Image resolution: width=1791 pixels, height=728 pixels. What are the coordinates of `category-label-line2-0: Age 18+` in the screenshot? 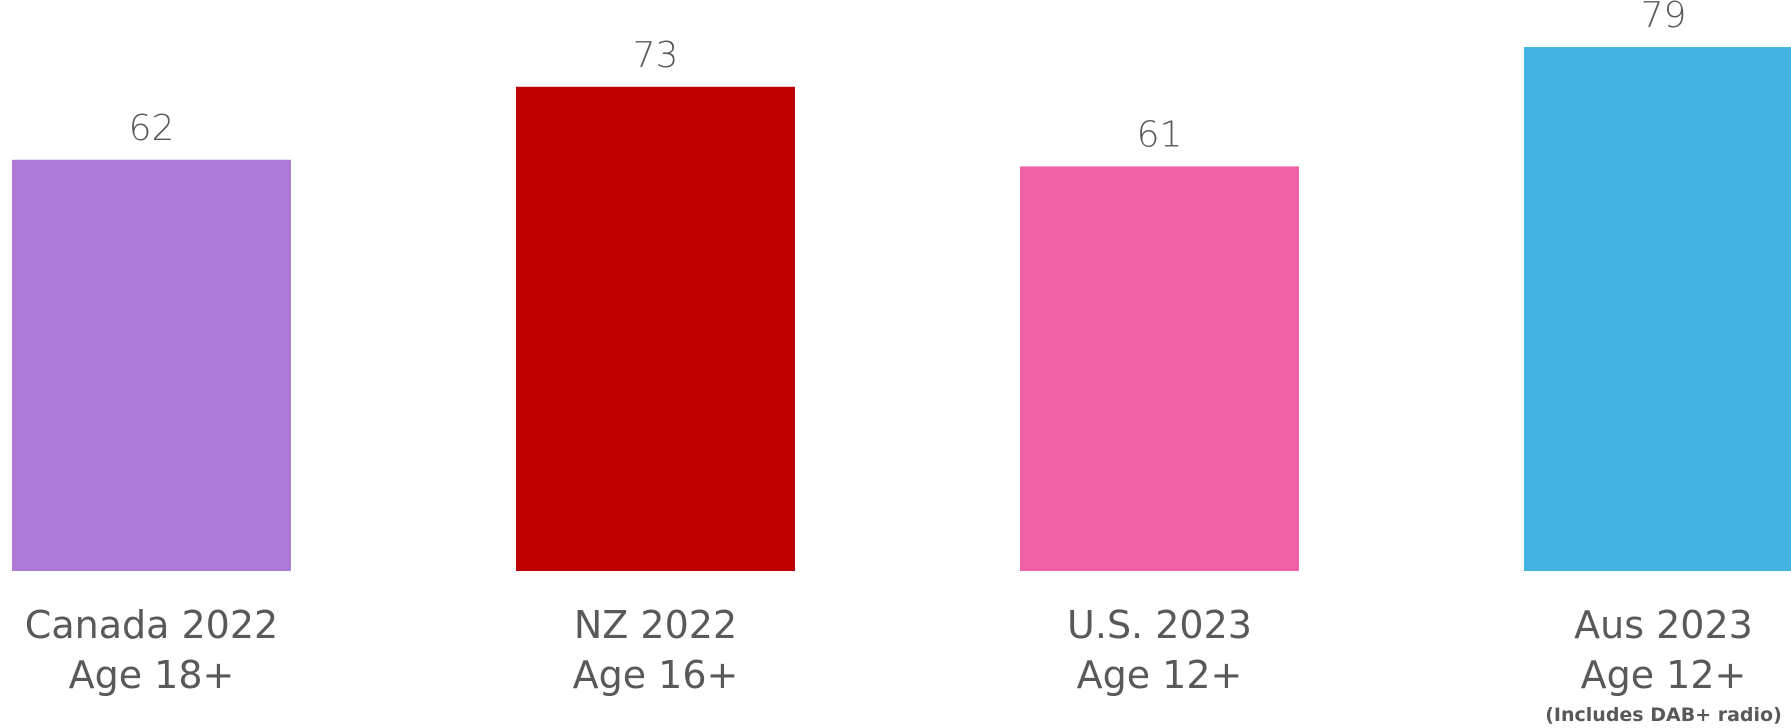 It's located at (152, 675).